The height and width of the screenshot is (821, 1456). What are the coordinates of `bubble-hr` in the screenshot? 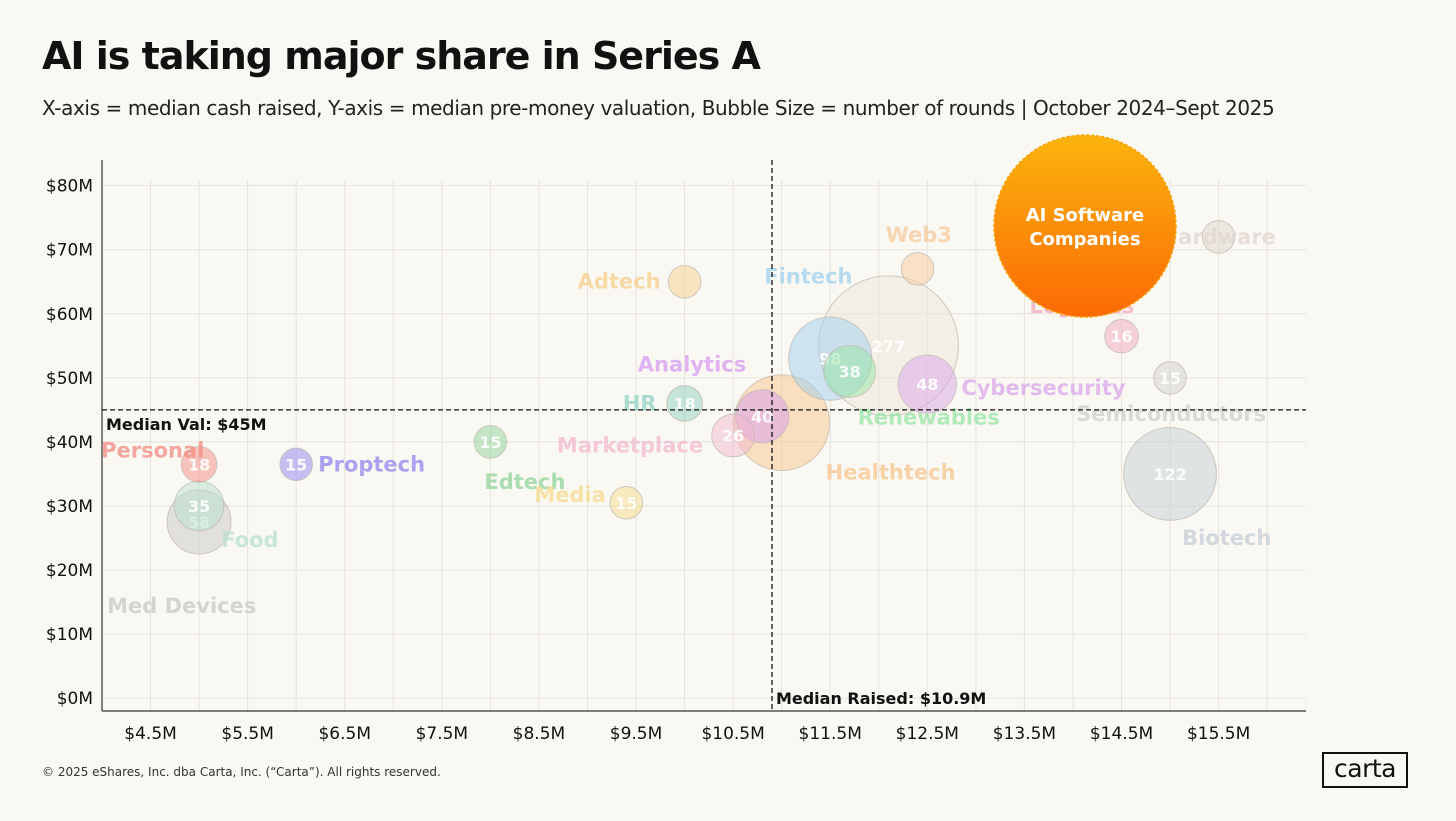 It's located at (684, 403).